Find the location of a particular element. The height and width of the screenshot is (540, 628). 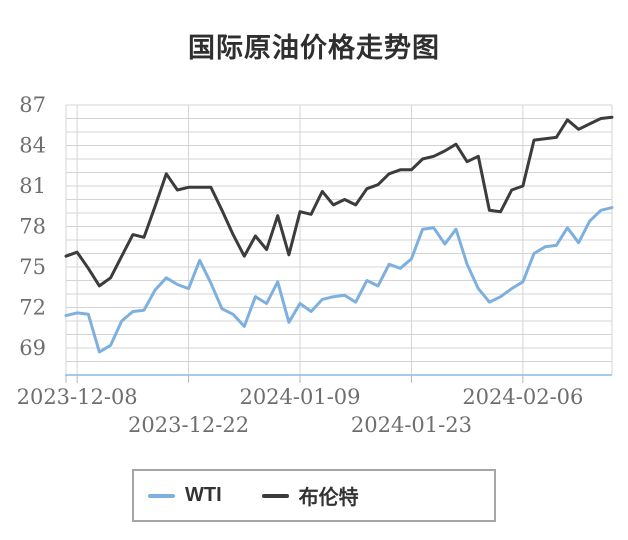

x-axis-label: 2024-01-23 is located at coordinates (411, 425).